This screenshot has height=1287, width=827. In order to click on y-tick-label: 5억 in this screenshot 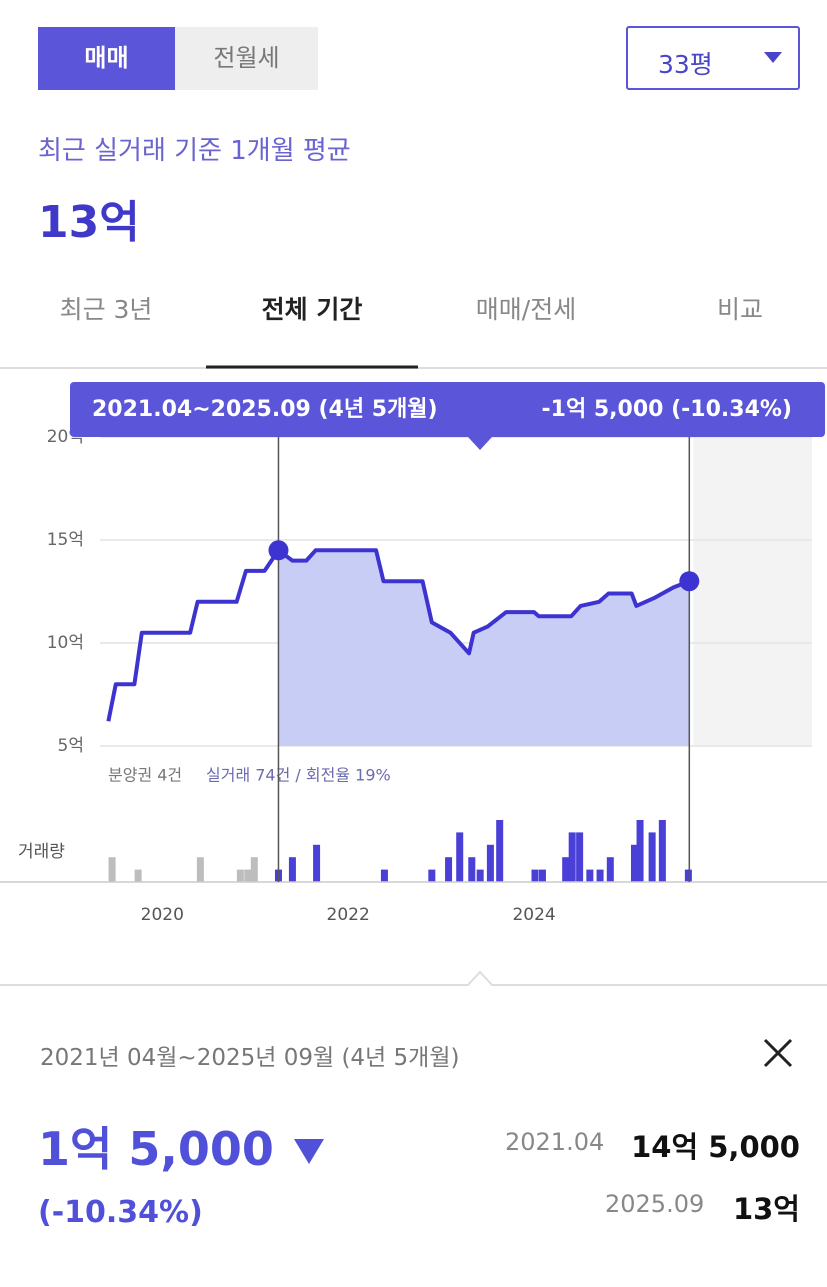, I will do `click(71, 746)`.